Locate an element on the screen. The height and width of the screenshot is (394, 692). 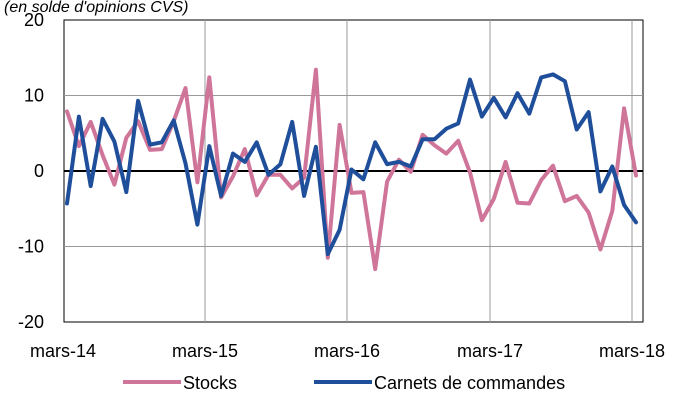
x-tick-label: mars-14 is located at coordinates (63, 351).